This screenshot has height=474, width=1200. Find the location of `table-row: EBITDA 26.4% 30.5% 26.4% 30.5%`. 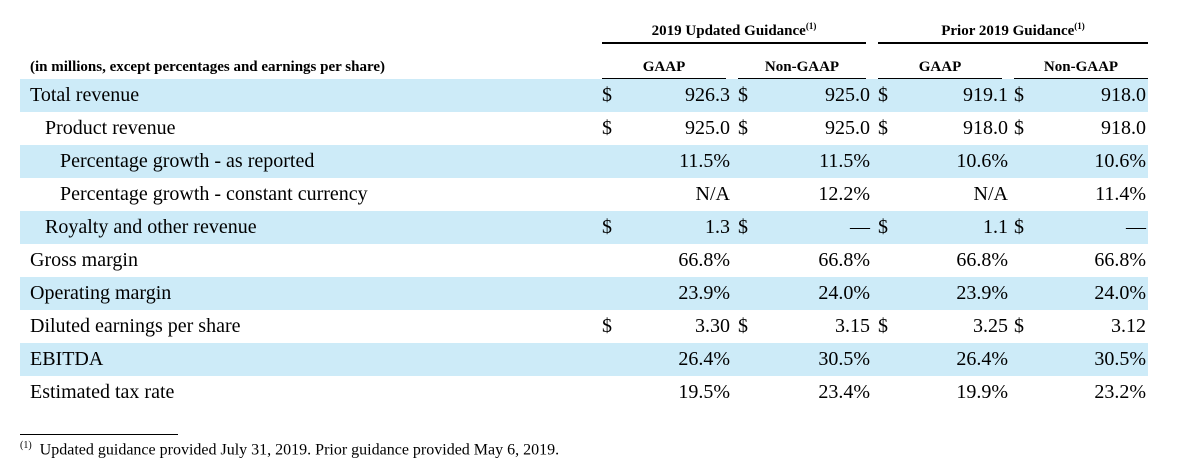

table-row: EBITDA 26.4% 30.5% 26.4% 30.5% is located at coordinates (584, 359).